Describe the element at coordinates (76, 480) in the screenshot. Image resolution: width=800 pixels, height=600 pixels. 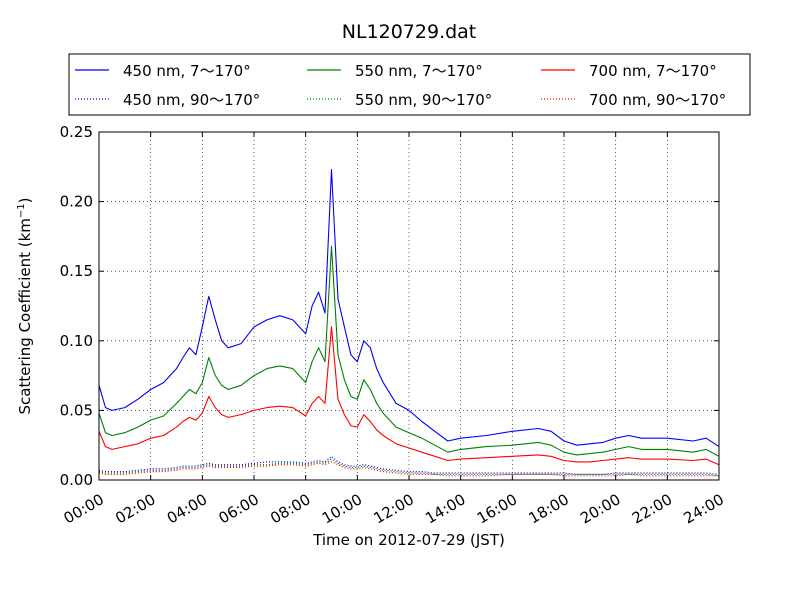
I see `y-tick-label: 0.00` at that location.